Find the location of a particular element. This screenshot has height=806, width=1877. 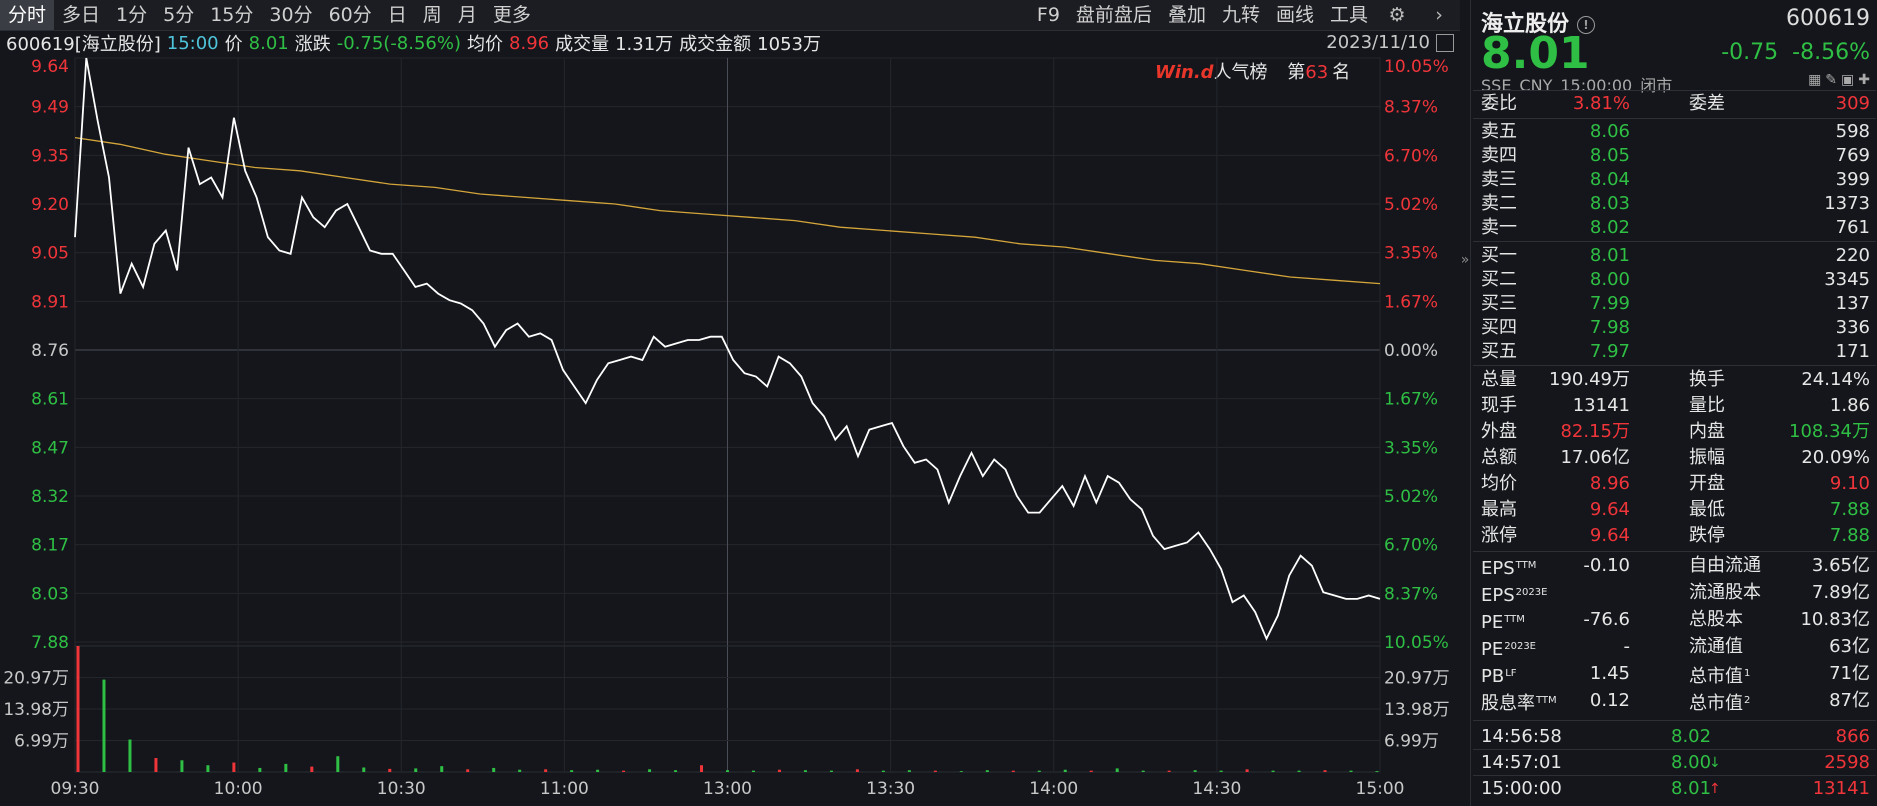

bid-row: 买三 7.99 137 is located at coordinates (1675, 304).